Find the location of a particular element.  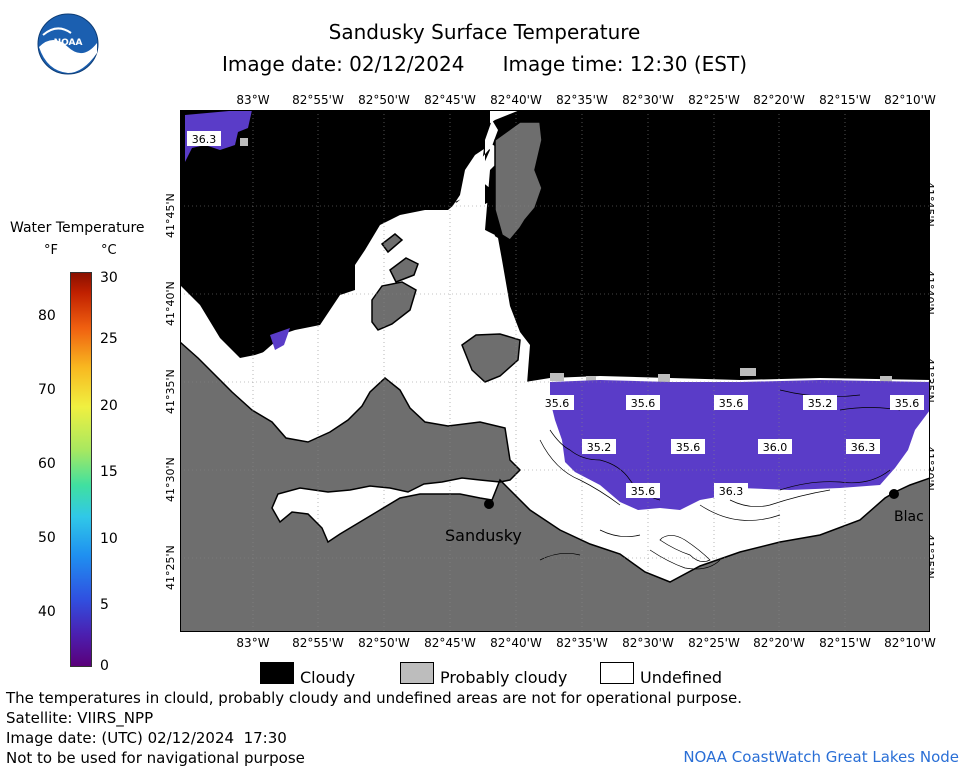

lon-label-bottom: 82°30'W is located at coordinates (648, 643).